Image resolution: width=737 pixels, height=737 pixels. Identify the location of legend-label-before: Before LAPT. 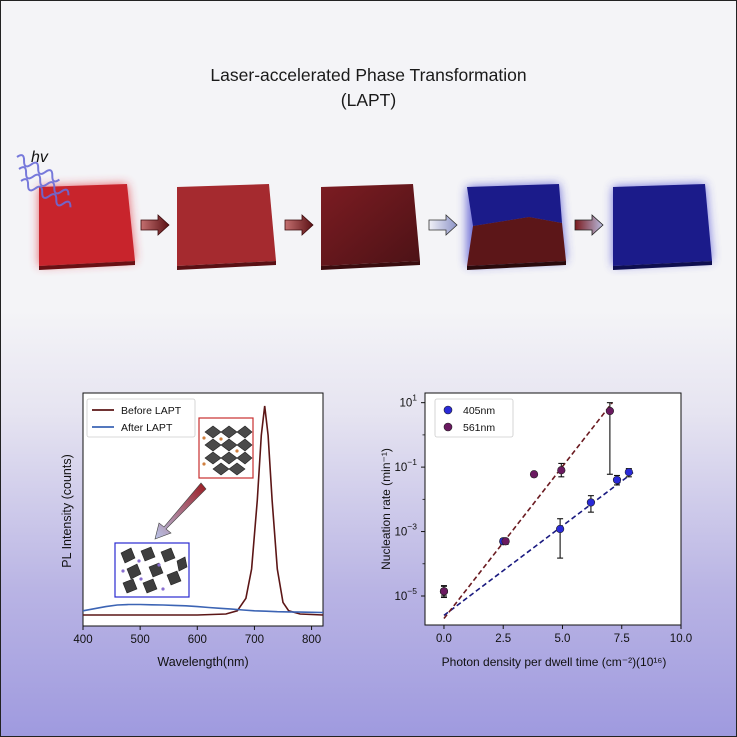
(151, 411).